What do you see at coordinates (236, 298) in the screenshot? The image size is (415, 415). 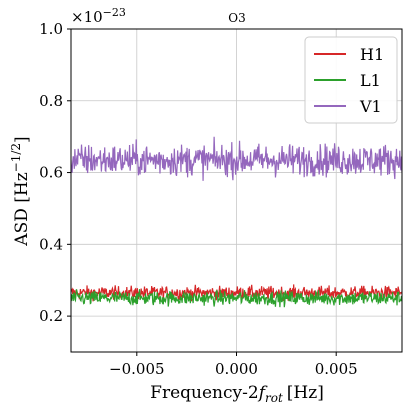 I see `series-line-l1` at bounding box center [236, 298].